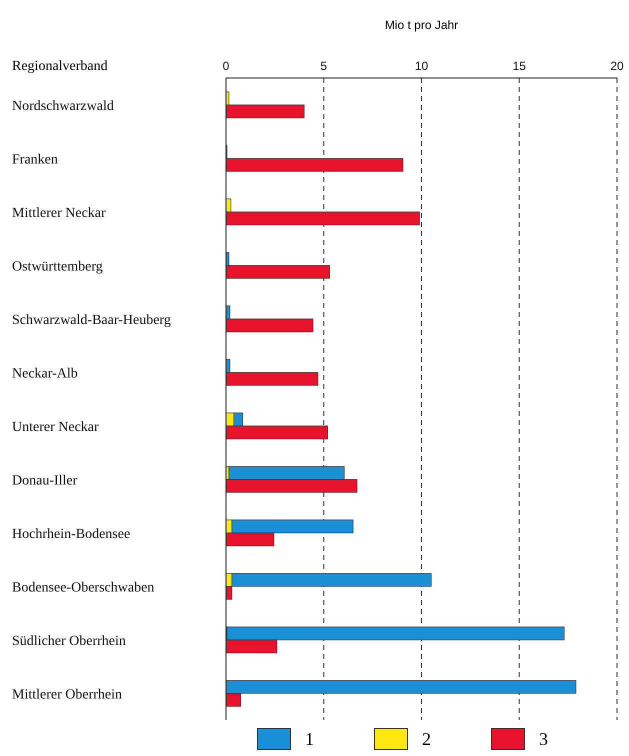  I want to click on y-tick-label: Hochrhein-Bodensee, so click(71, 534).